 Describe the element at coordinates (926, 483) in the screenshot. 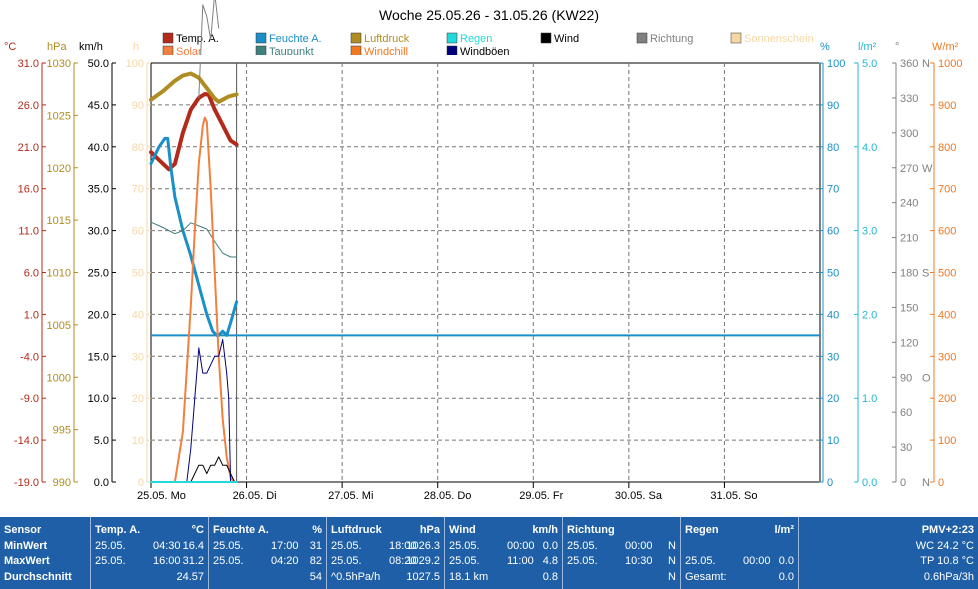

I see `compass-label: N` at that location.